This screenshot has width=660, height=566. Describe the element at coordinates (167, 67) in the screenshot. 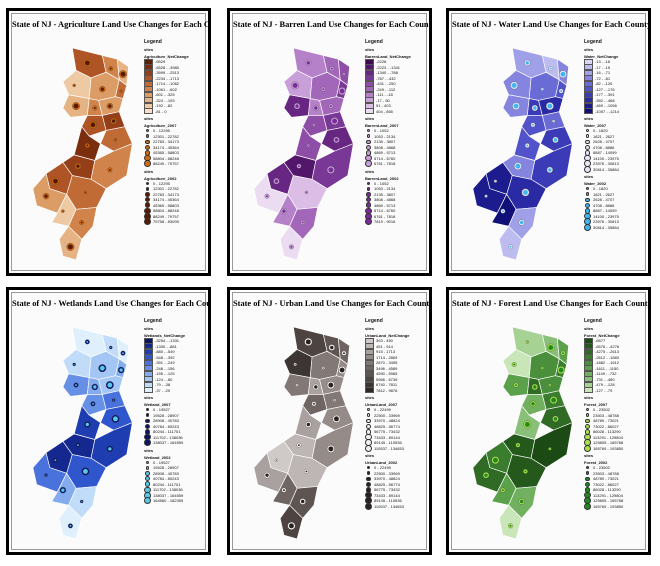

I see `legend-class-label: -6528 - -3980` at that location.